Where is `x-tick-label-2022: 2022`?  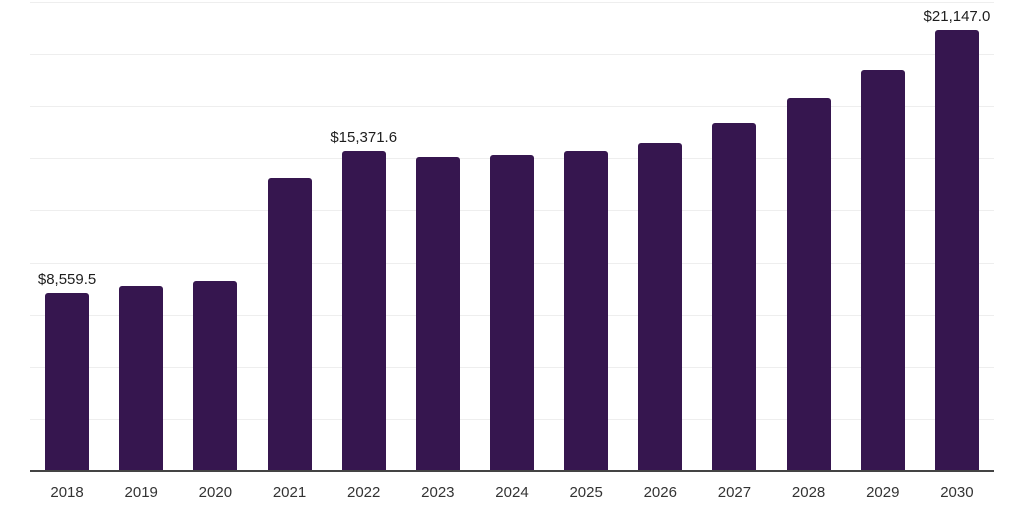 x-tick-label-2022: 2022 is located at coordinates (363, 492).